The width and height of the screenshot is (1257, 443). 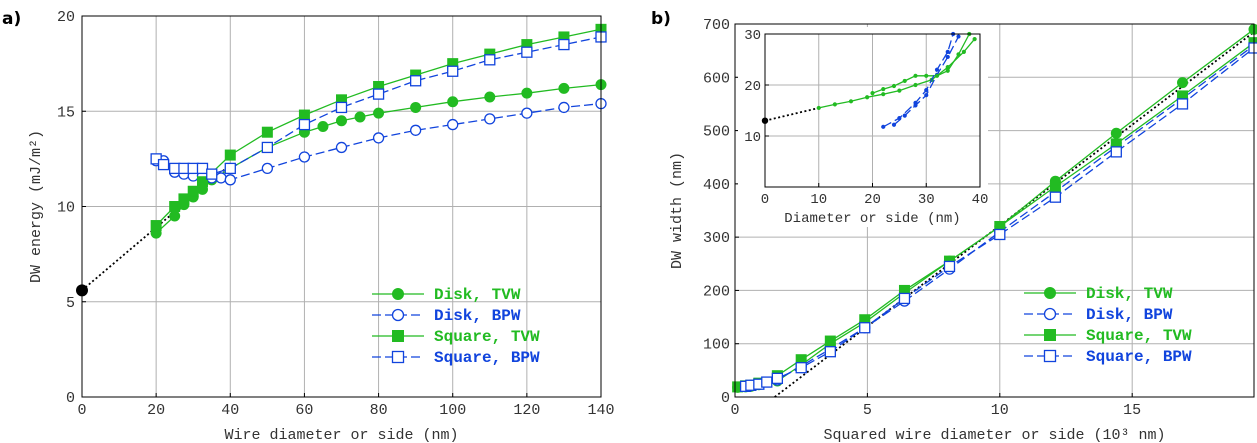 I want to click on y-tick-label: 5, so click(x=70, y=303).